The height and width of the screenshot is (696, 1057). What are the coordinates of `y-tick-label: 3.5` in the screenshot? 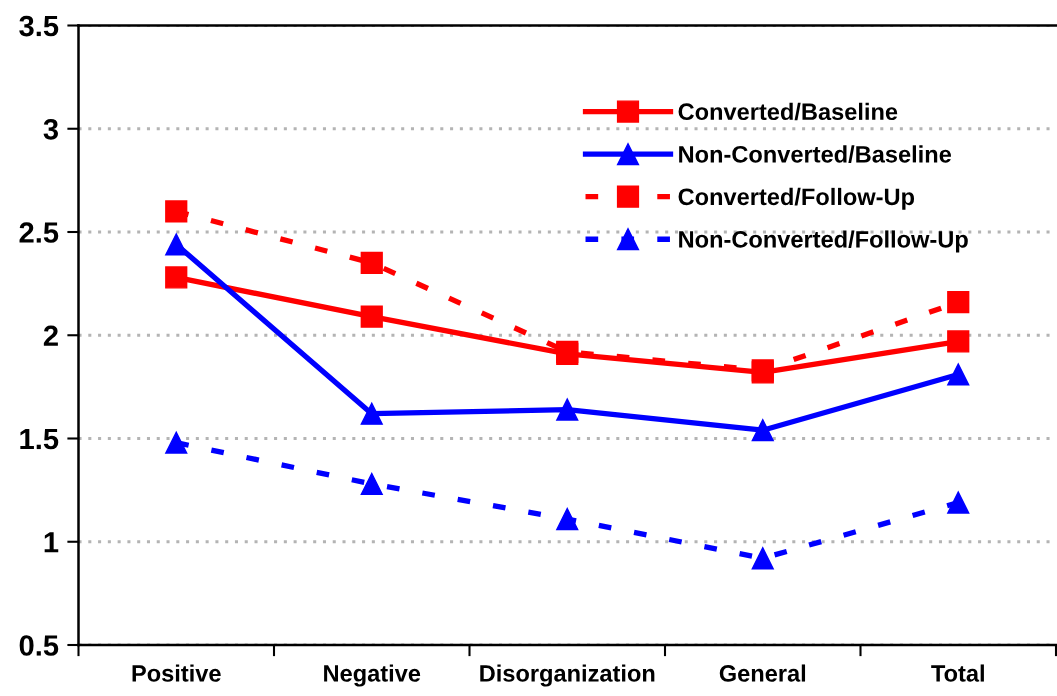 It's located at (39, 26).